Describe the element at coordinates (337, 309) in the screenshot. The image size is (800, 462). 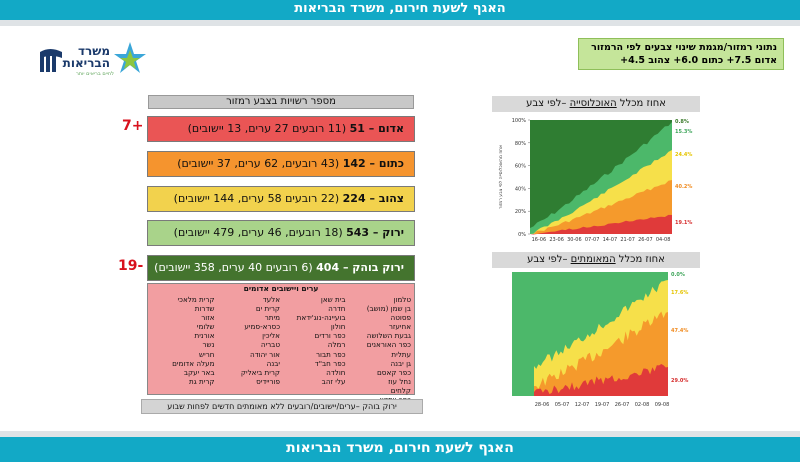
I see `red-city-name: חדרה` at that location.